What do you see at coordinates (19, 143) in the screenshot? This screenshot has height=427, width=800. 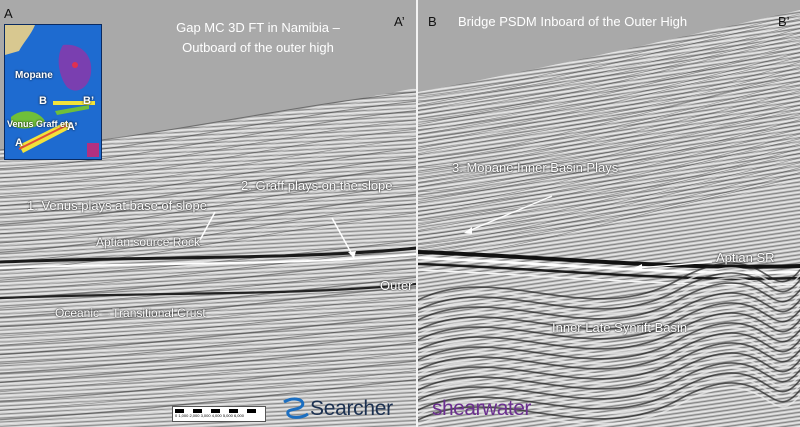 I see `inset-label-a: A` at bounding box center [19, 143].